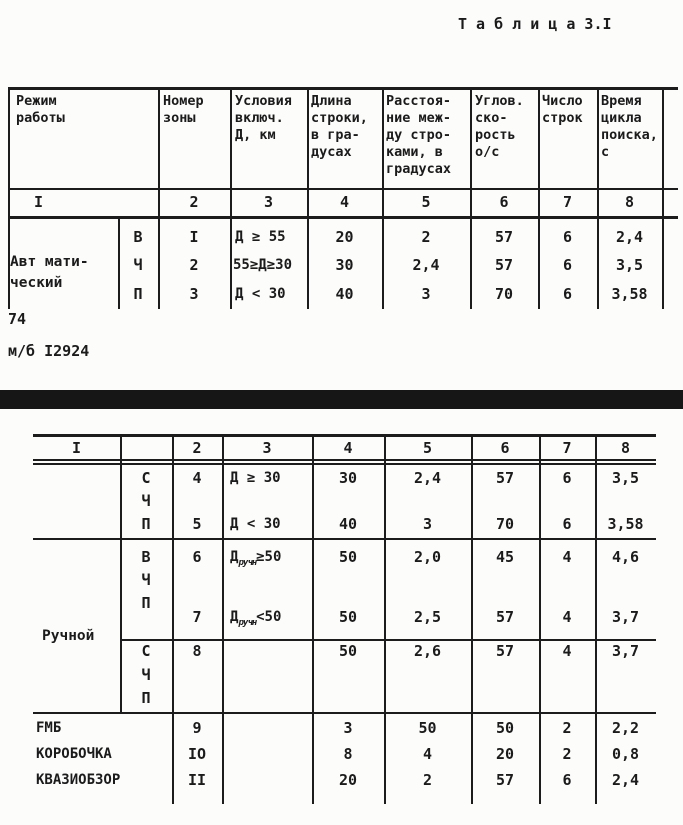  I want to click on cell-line-length: 20, so click(344, 237).